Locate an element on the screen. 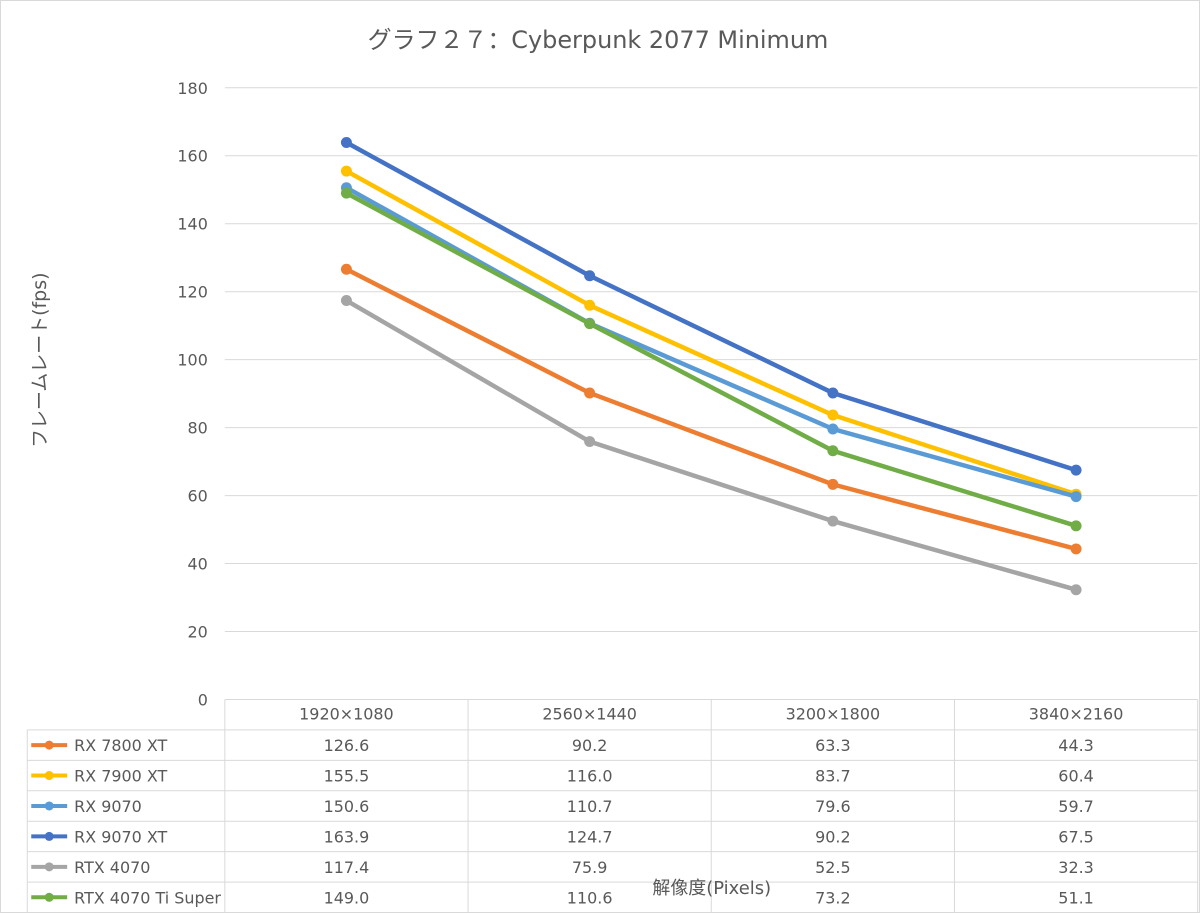  table-cell-value: 79.6 is located at coordinates (833, 806).